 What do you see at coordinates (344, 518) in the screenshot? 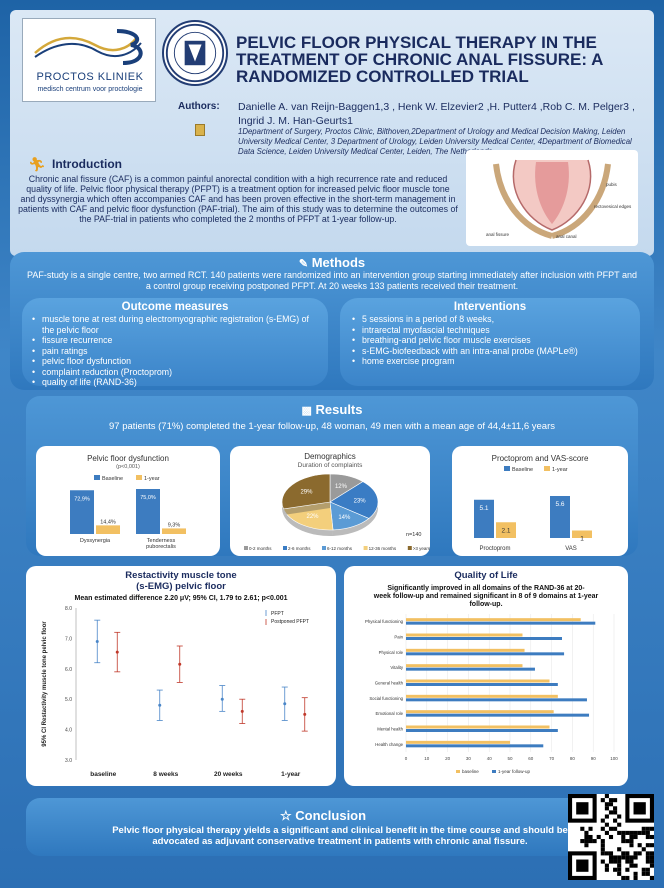
I see `pie-label: 14%` at bounding box center [344, 518].